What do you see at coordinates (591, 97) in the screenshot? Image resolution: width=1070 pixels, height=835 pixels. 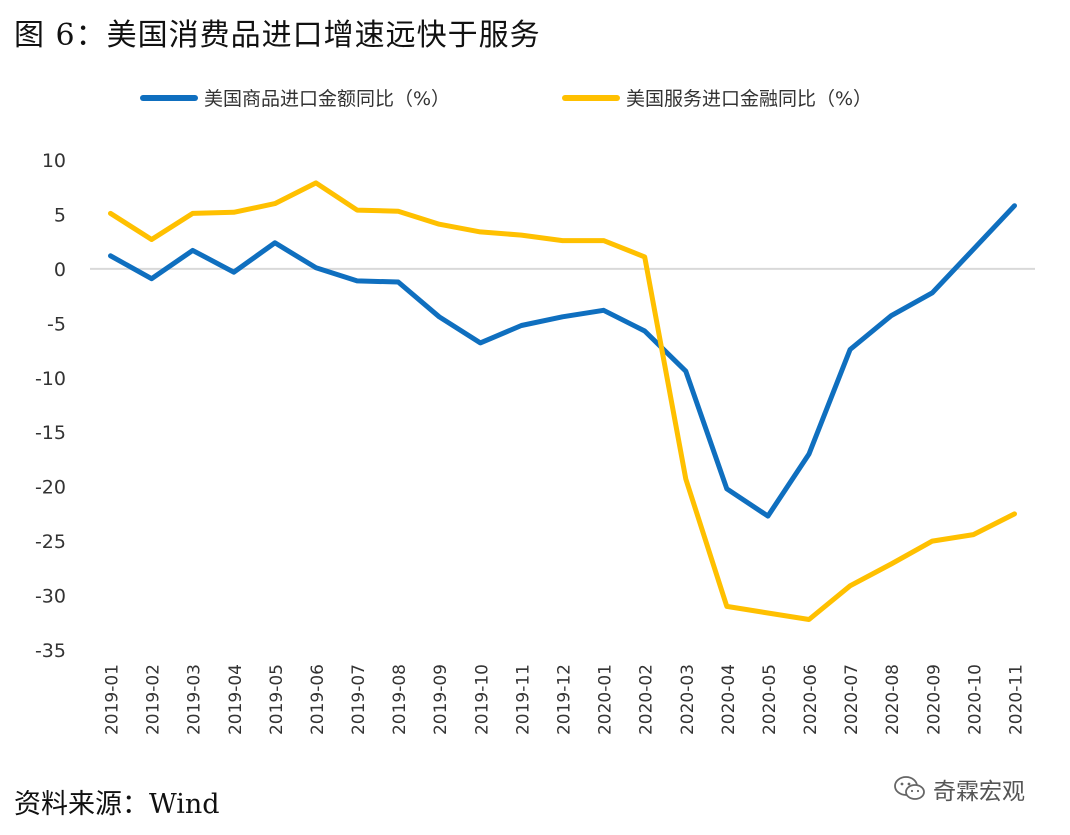 I see `legend-swatch-services` at bounding box center [591, 97].